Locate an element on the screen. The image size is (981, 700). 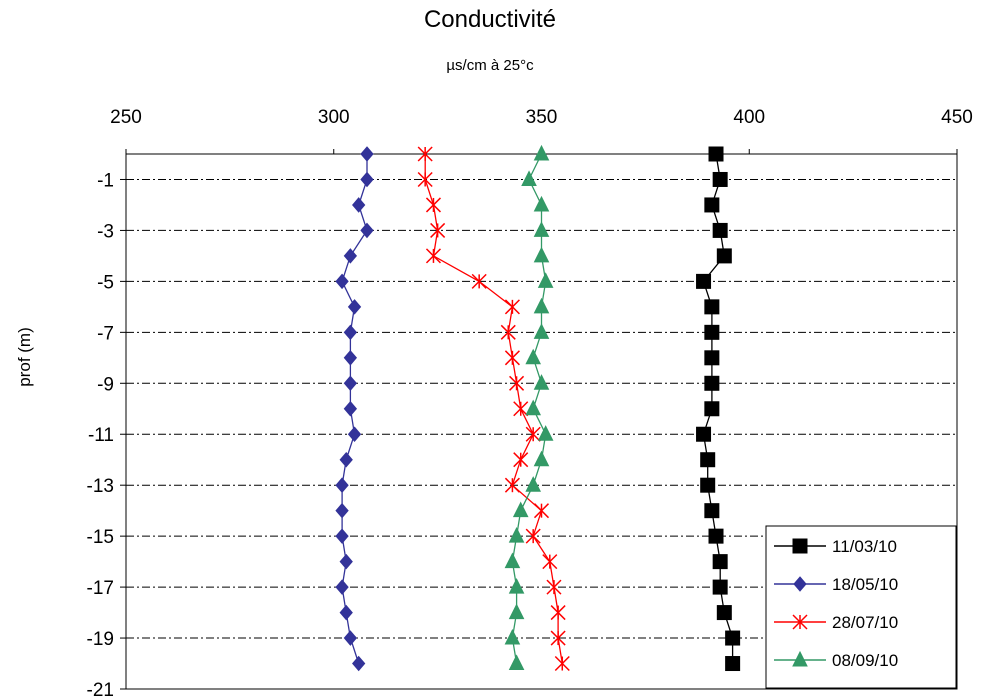
chart-subtitle: µs/cm à 25°c is located at coordinates (490, 65).